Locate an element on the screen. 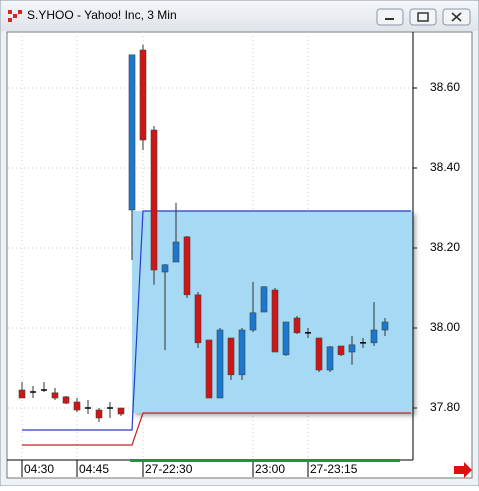 The width and height of the screenshot is (479, 491). x-tick-label: 04:45 is located at coordinates (94, 469).